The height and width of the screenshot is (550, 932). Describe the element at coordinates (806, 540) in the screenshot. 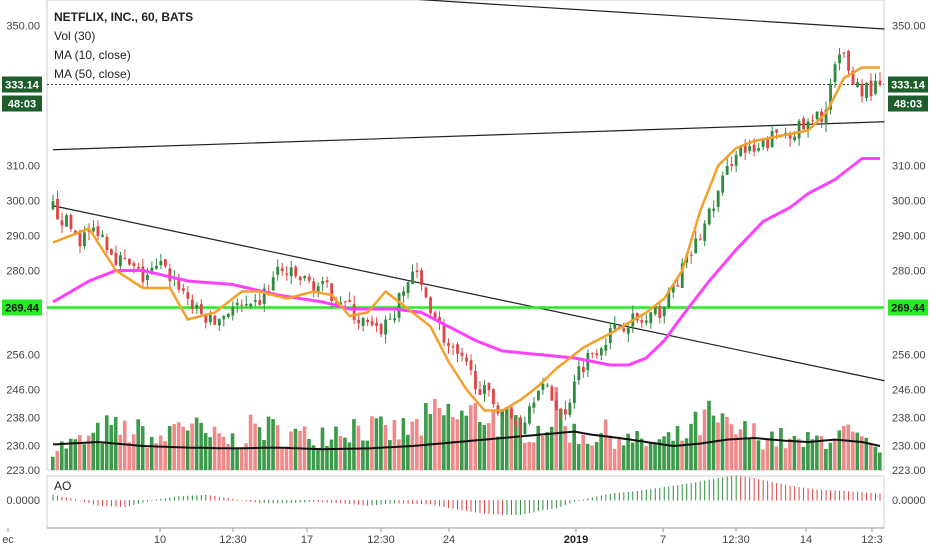

I see `time-tick-label: 14` at that location.